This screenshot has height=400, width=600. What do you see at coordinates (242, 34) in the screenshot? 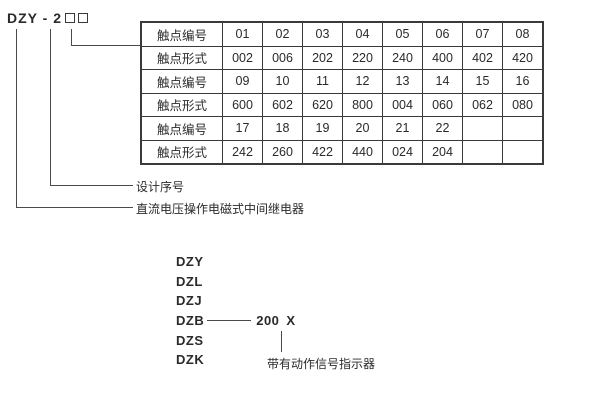
I see `table-cell: 01` at bounding box center [242, 34].